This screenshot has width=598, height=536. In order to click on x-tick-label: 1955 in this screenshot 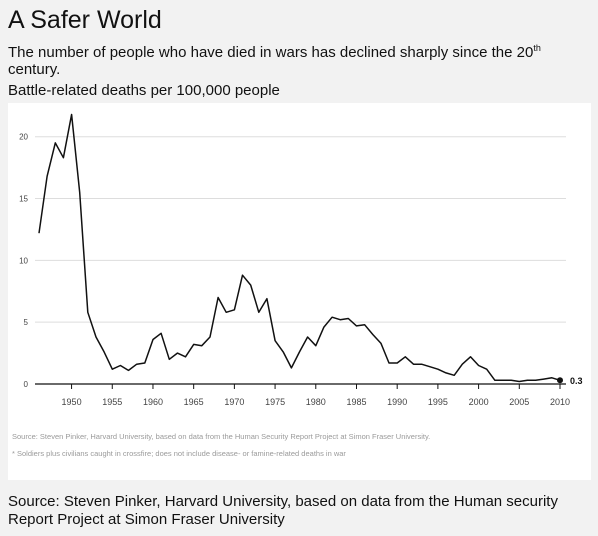, I will do `click(112, 402)`.